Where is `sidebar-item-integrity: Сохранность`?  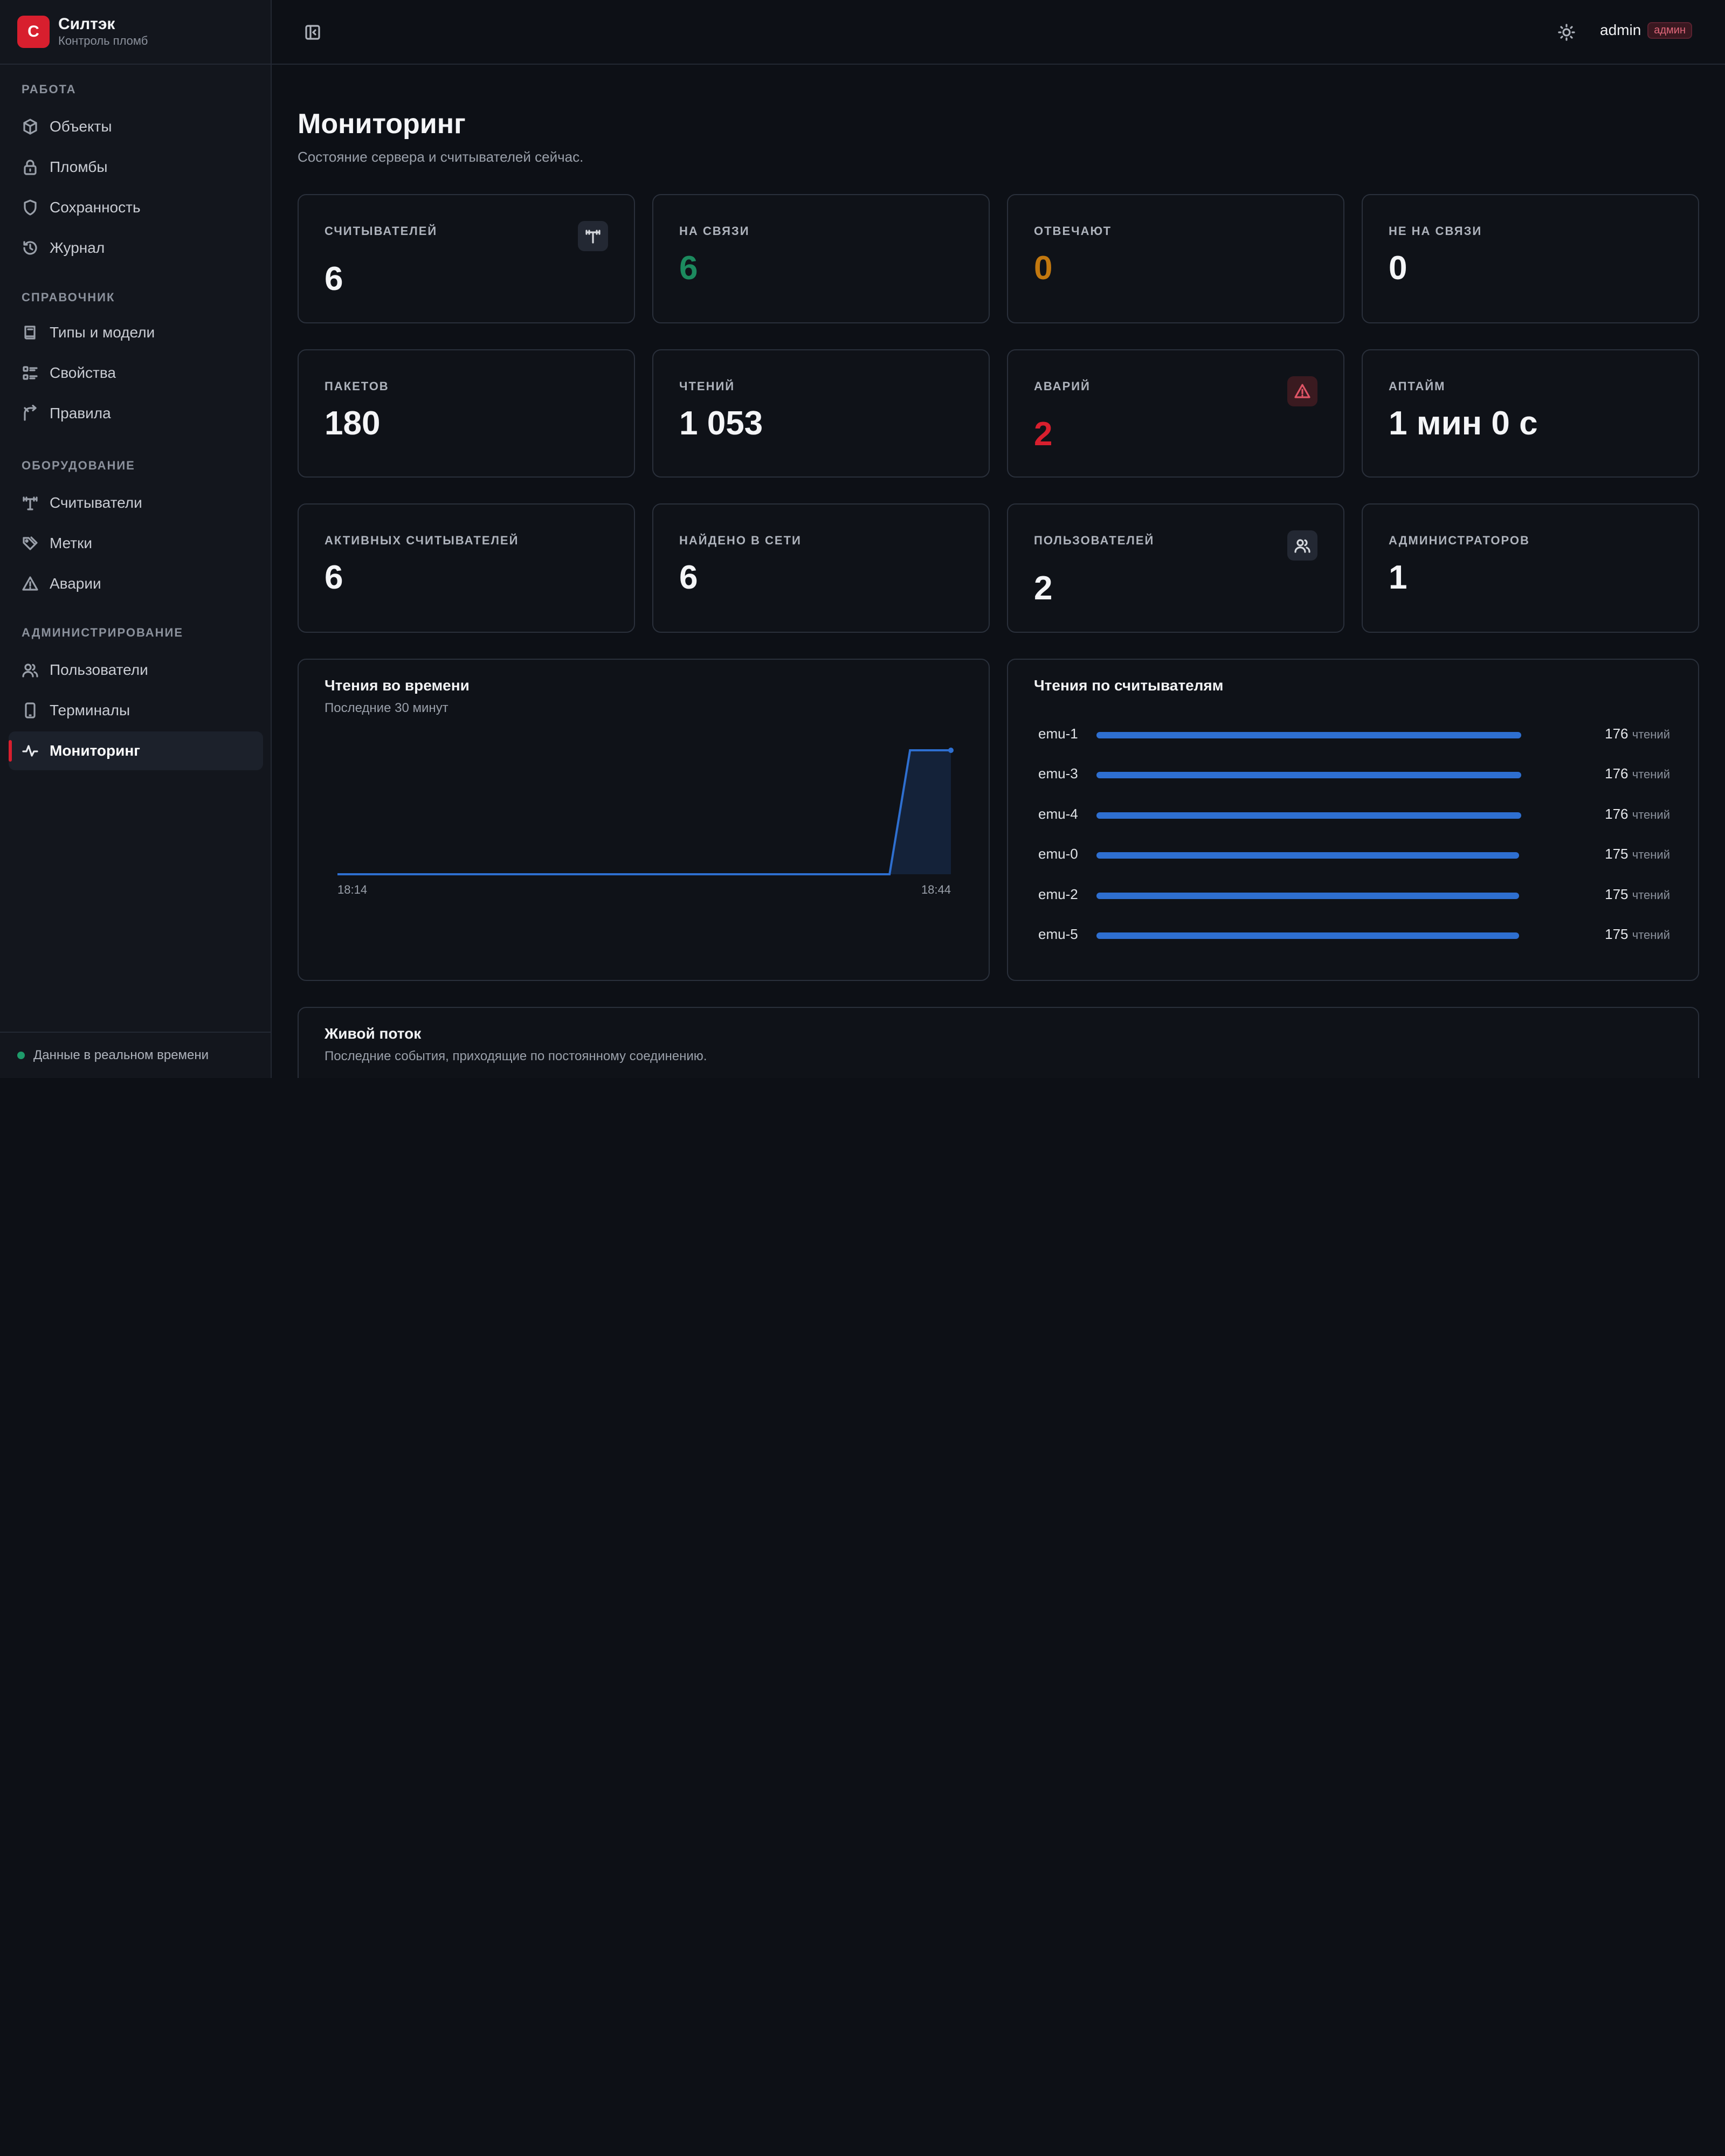
sidebar-item-integrity: Сохранность is located at coordinates (136, 207).